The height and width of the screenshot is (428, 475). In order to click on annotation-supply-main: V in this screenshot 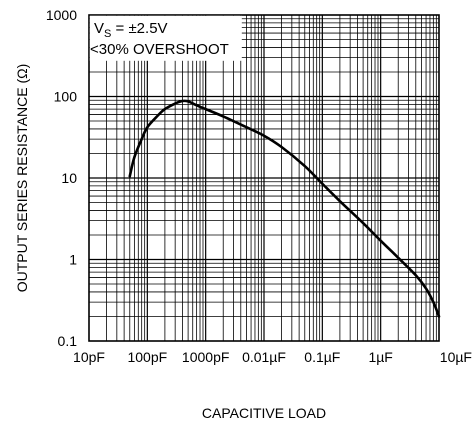, I will do `click(99, 28)`.